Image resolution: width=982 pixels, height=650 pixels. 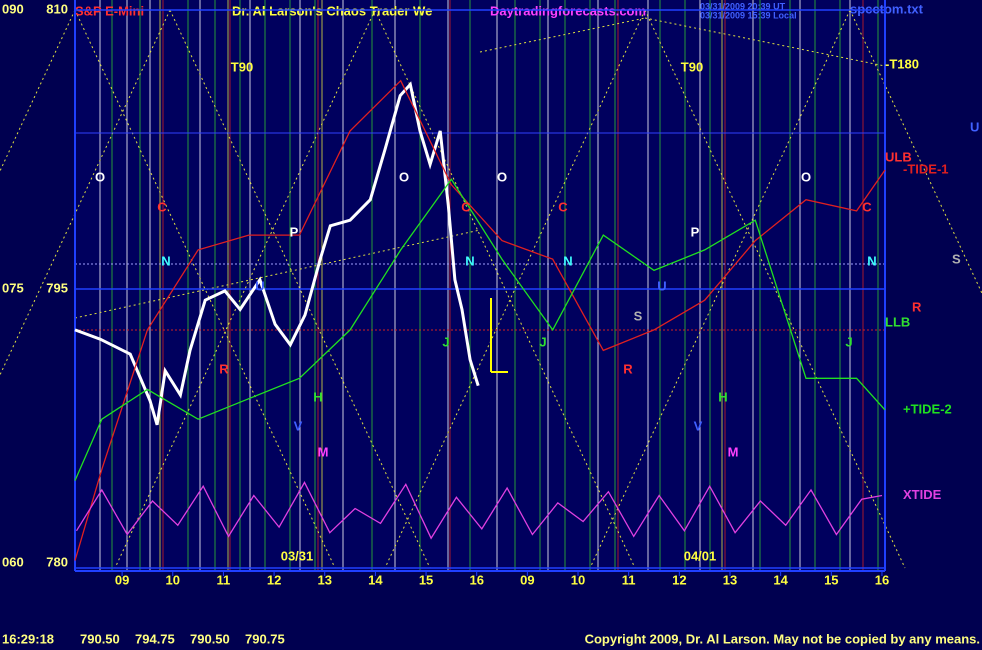 What do you see at coordinates (265, 638) in the screenshot?
I see `footer-quote: 790.75` at bounding box center [265, 638].